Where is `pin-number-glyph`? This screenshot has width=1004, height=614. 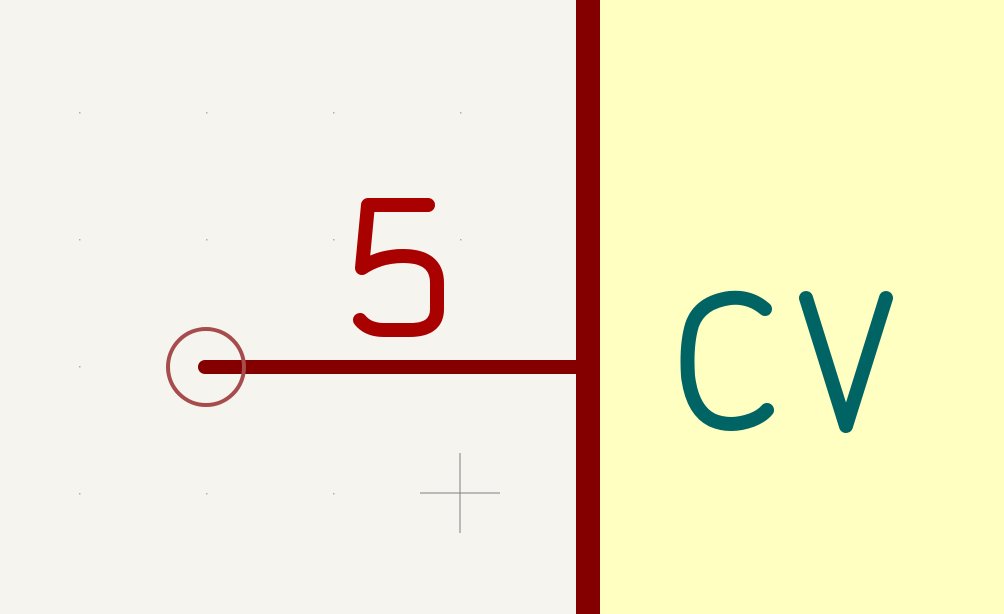
pin-number-glyph is located at coordinates (398, 267).